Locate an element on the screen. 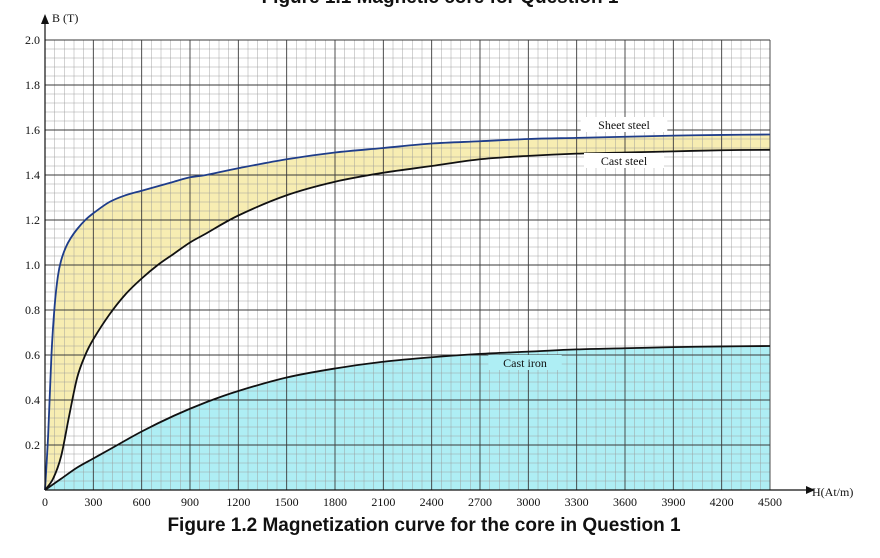 The height and width of the screenshot is (558, 880). y-tick-label: 0.6 is located at coordinates (32, 355).